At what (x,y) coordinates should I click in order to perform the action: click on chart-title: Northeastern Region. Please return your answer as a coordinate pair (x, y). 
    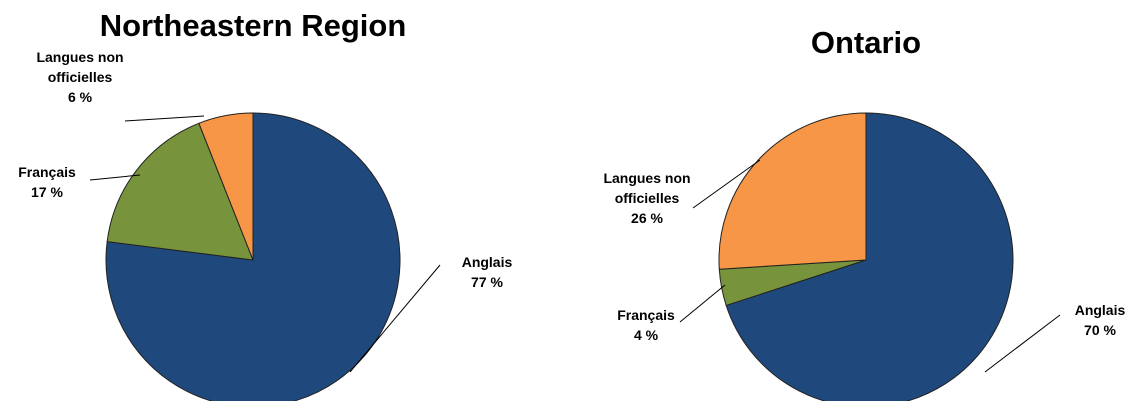
    Looking at the image, I should click on (253, 25).